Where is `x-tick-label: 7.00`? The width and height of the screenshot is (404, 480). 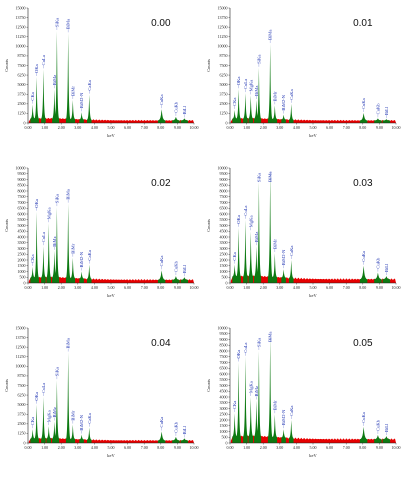 x-tick-label: 7.00 is located at coordinates (346, 127).